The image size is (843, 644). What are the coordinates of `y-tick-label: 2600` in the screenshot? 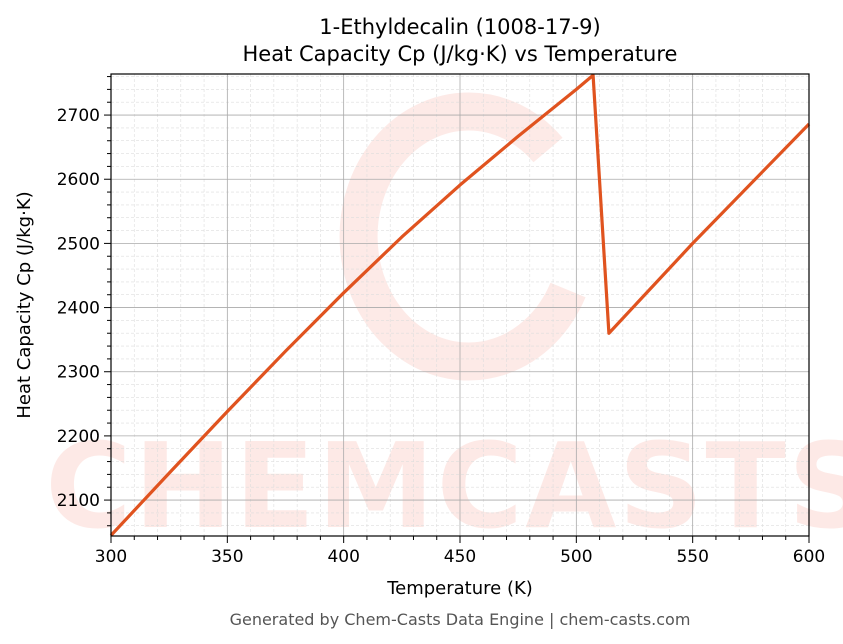 It's located at (78, 180).